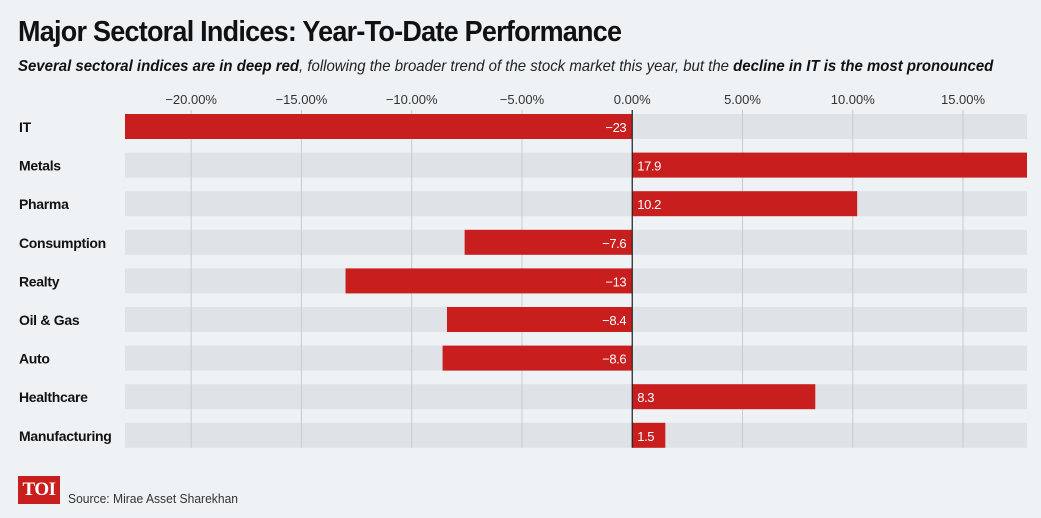 Image resolution: width=1041 pixels, height=518 pixels. Describe the element at coordinates (44, 204) in the screenshot. I see `category-label: Pharma` at that location.